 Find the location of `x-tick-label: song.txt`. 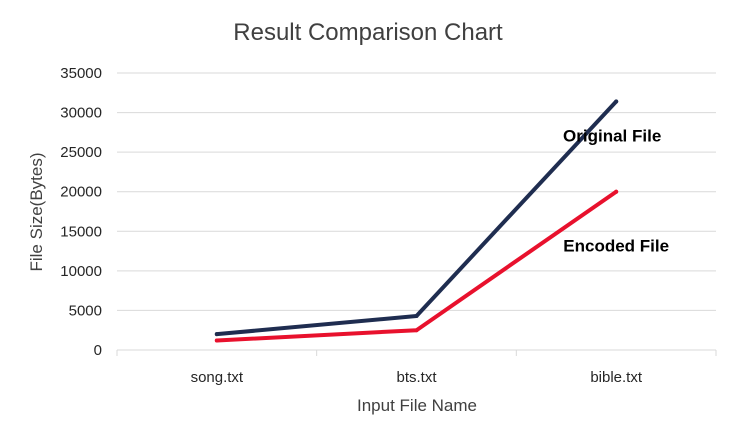

x-tick-label: song.txt is located at coordinates (217, 377).